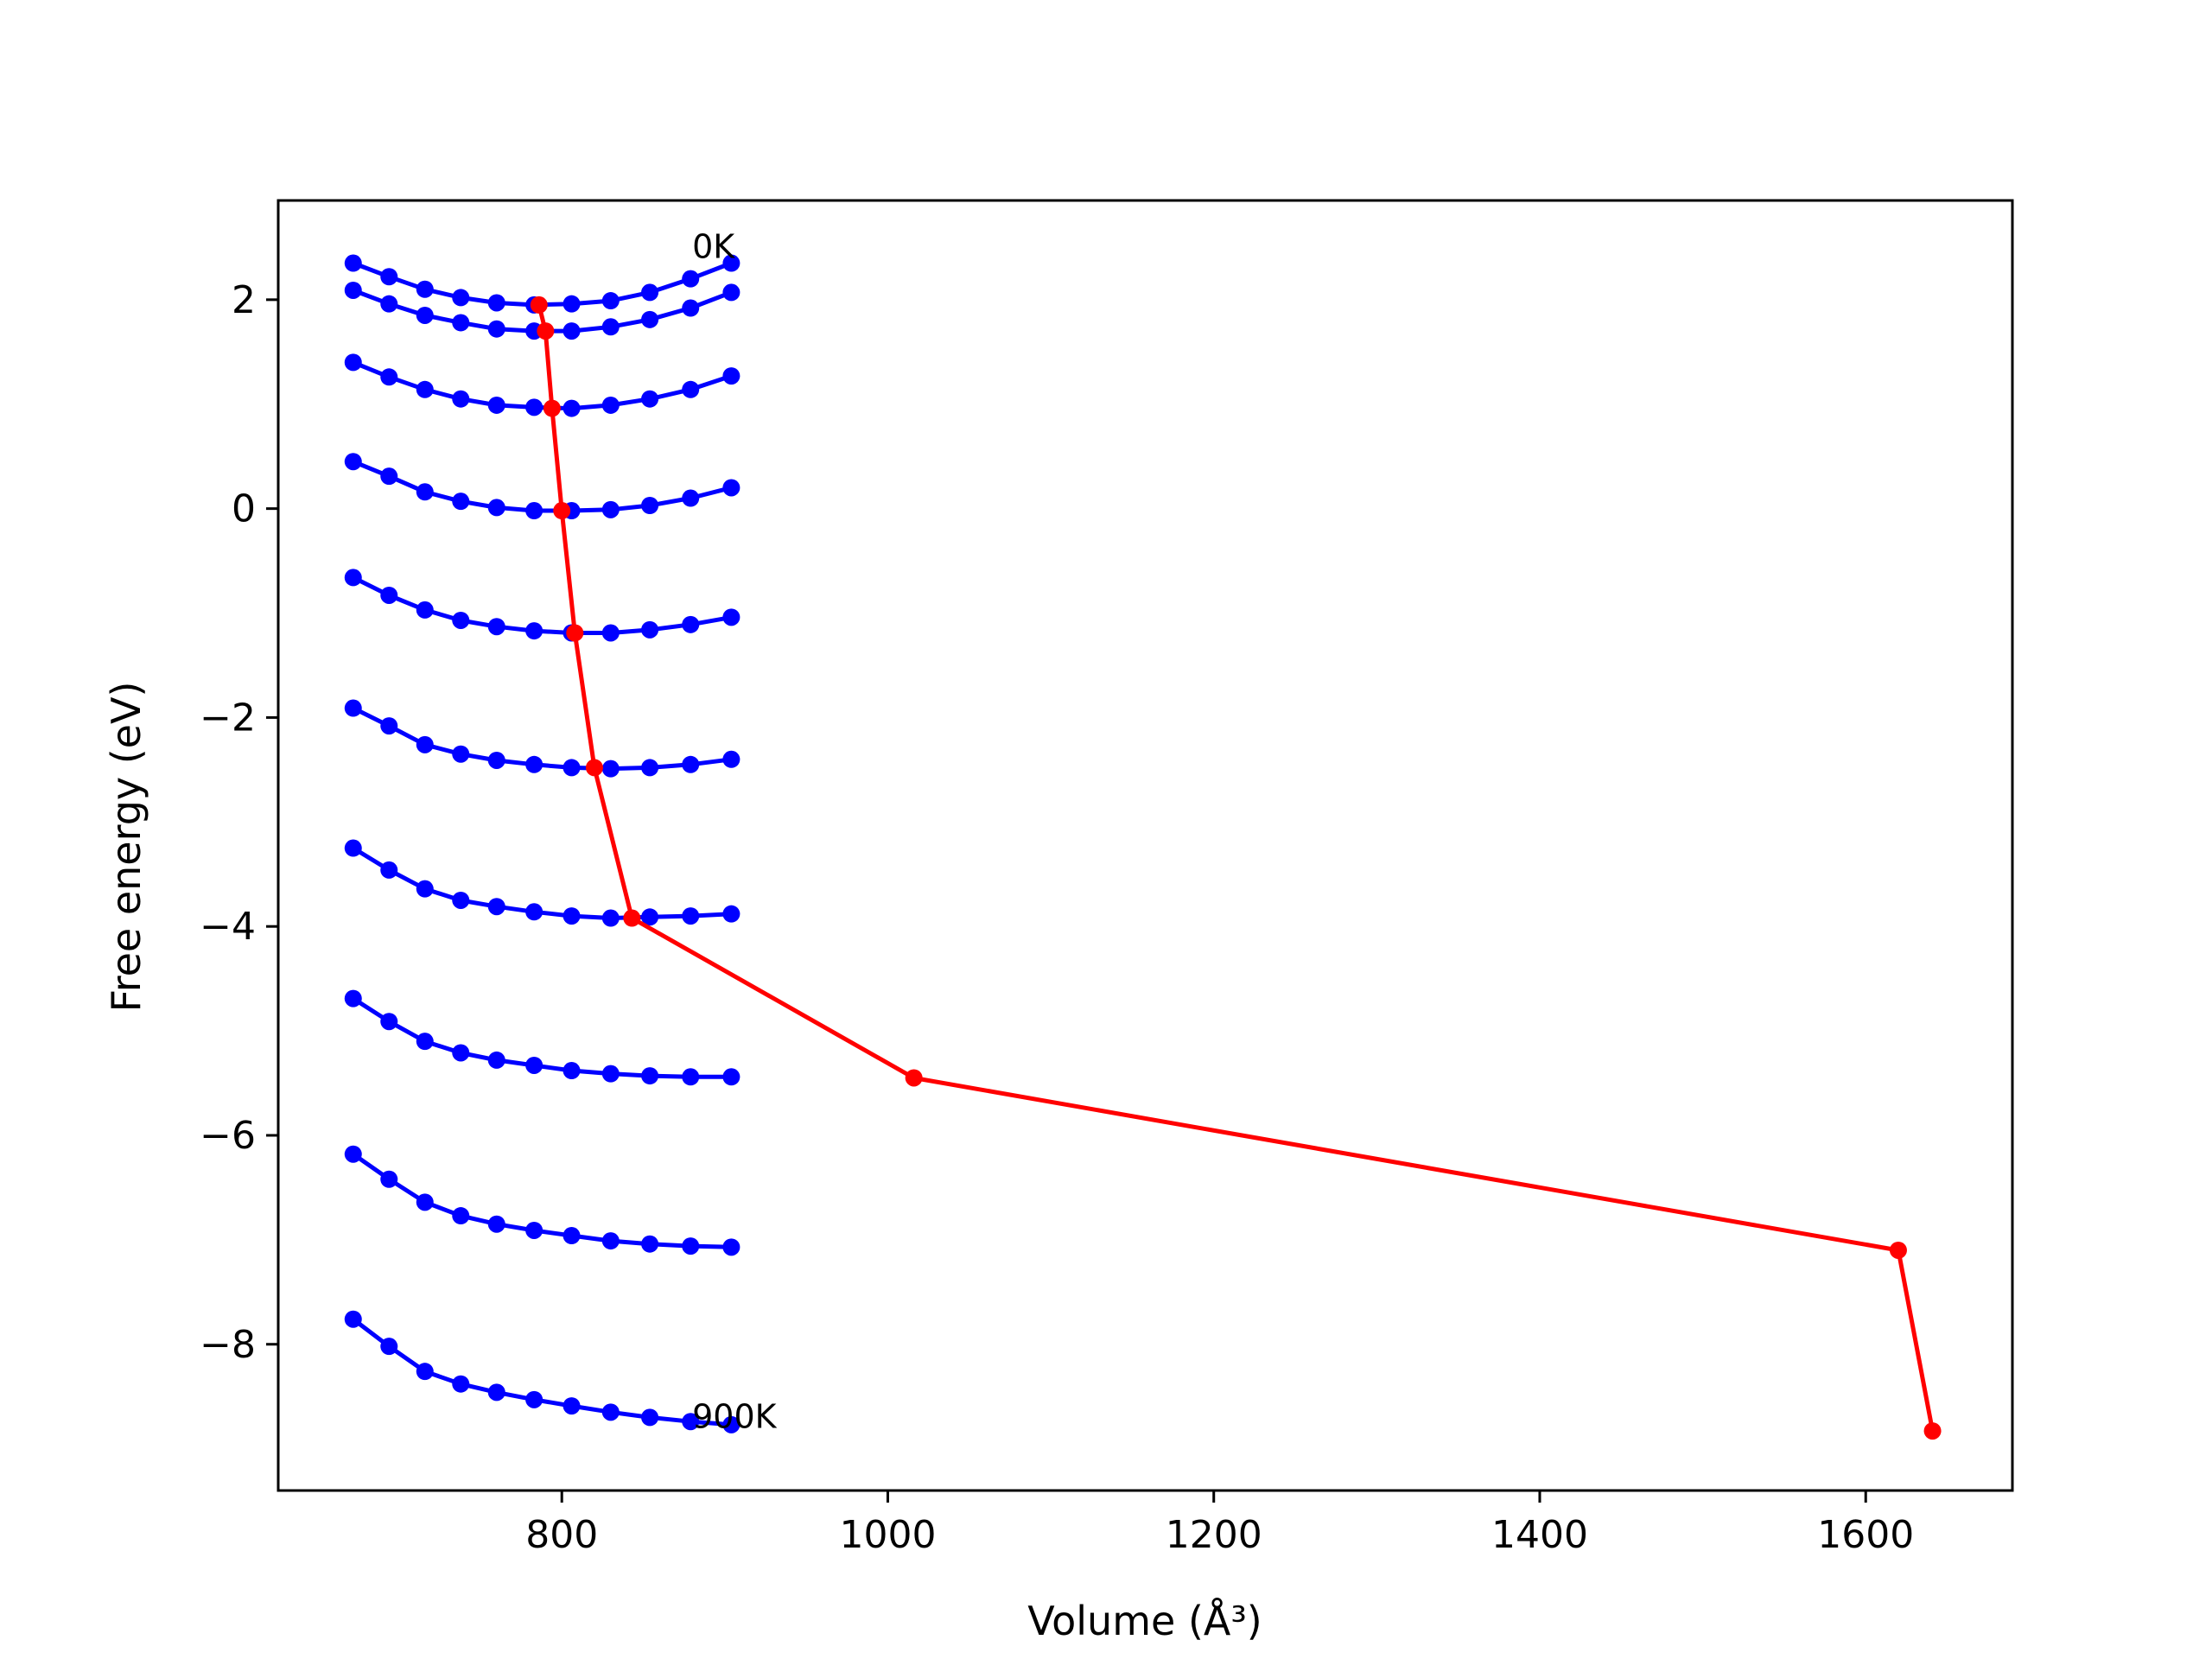 The image size is (2212, 1659). Describe the element at coordinates (228, 1136) in the screenshot. I see `y-tick-label: −6` at that location.